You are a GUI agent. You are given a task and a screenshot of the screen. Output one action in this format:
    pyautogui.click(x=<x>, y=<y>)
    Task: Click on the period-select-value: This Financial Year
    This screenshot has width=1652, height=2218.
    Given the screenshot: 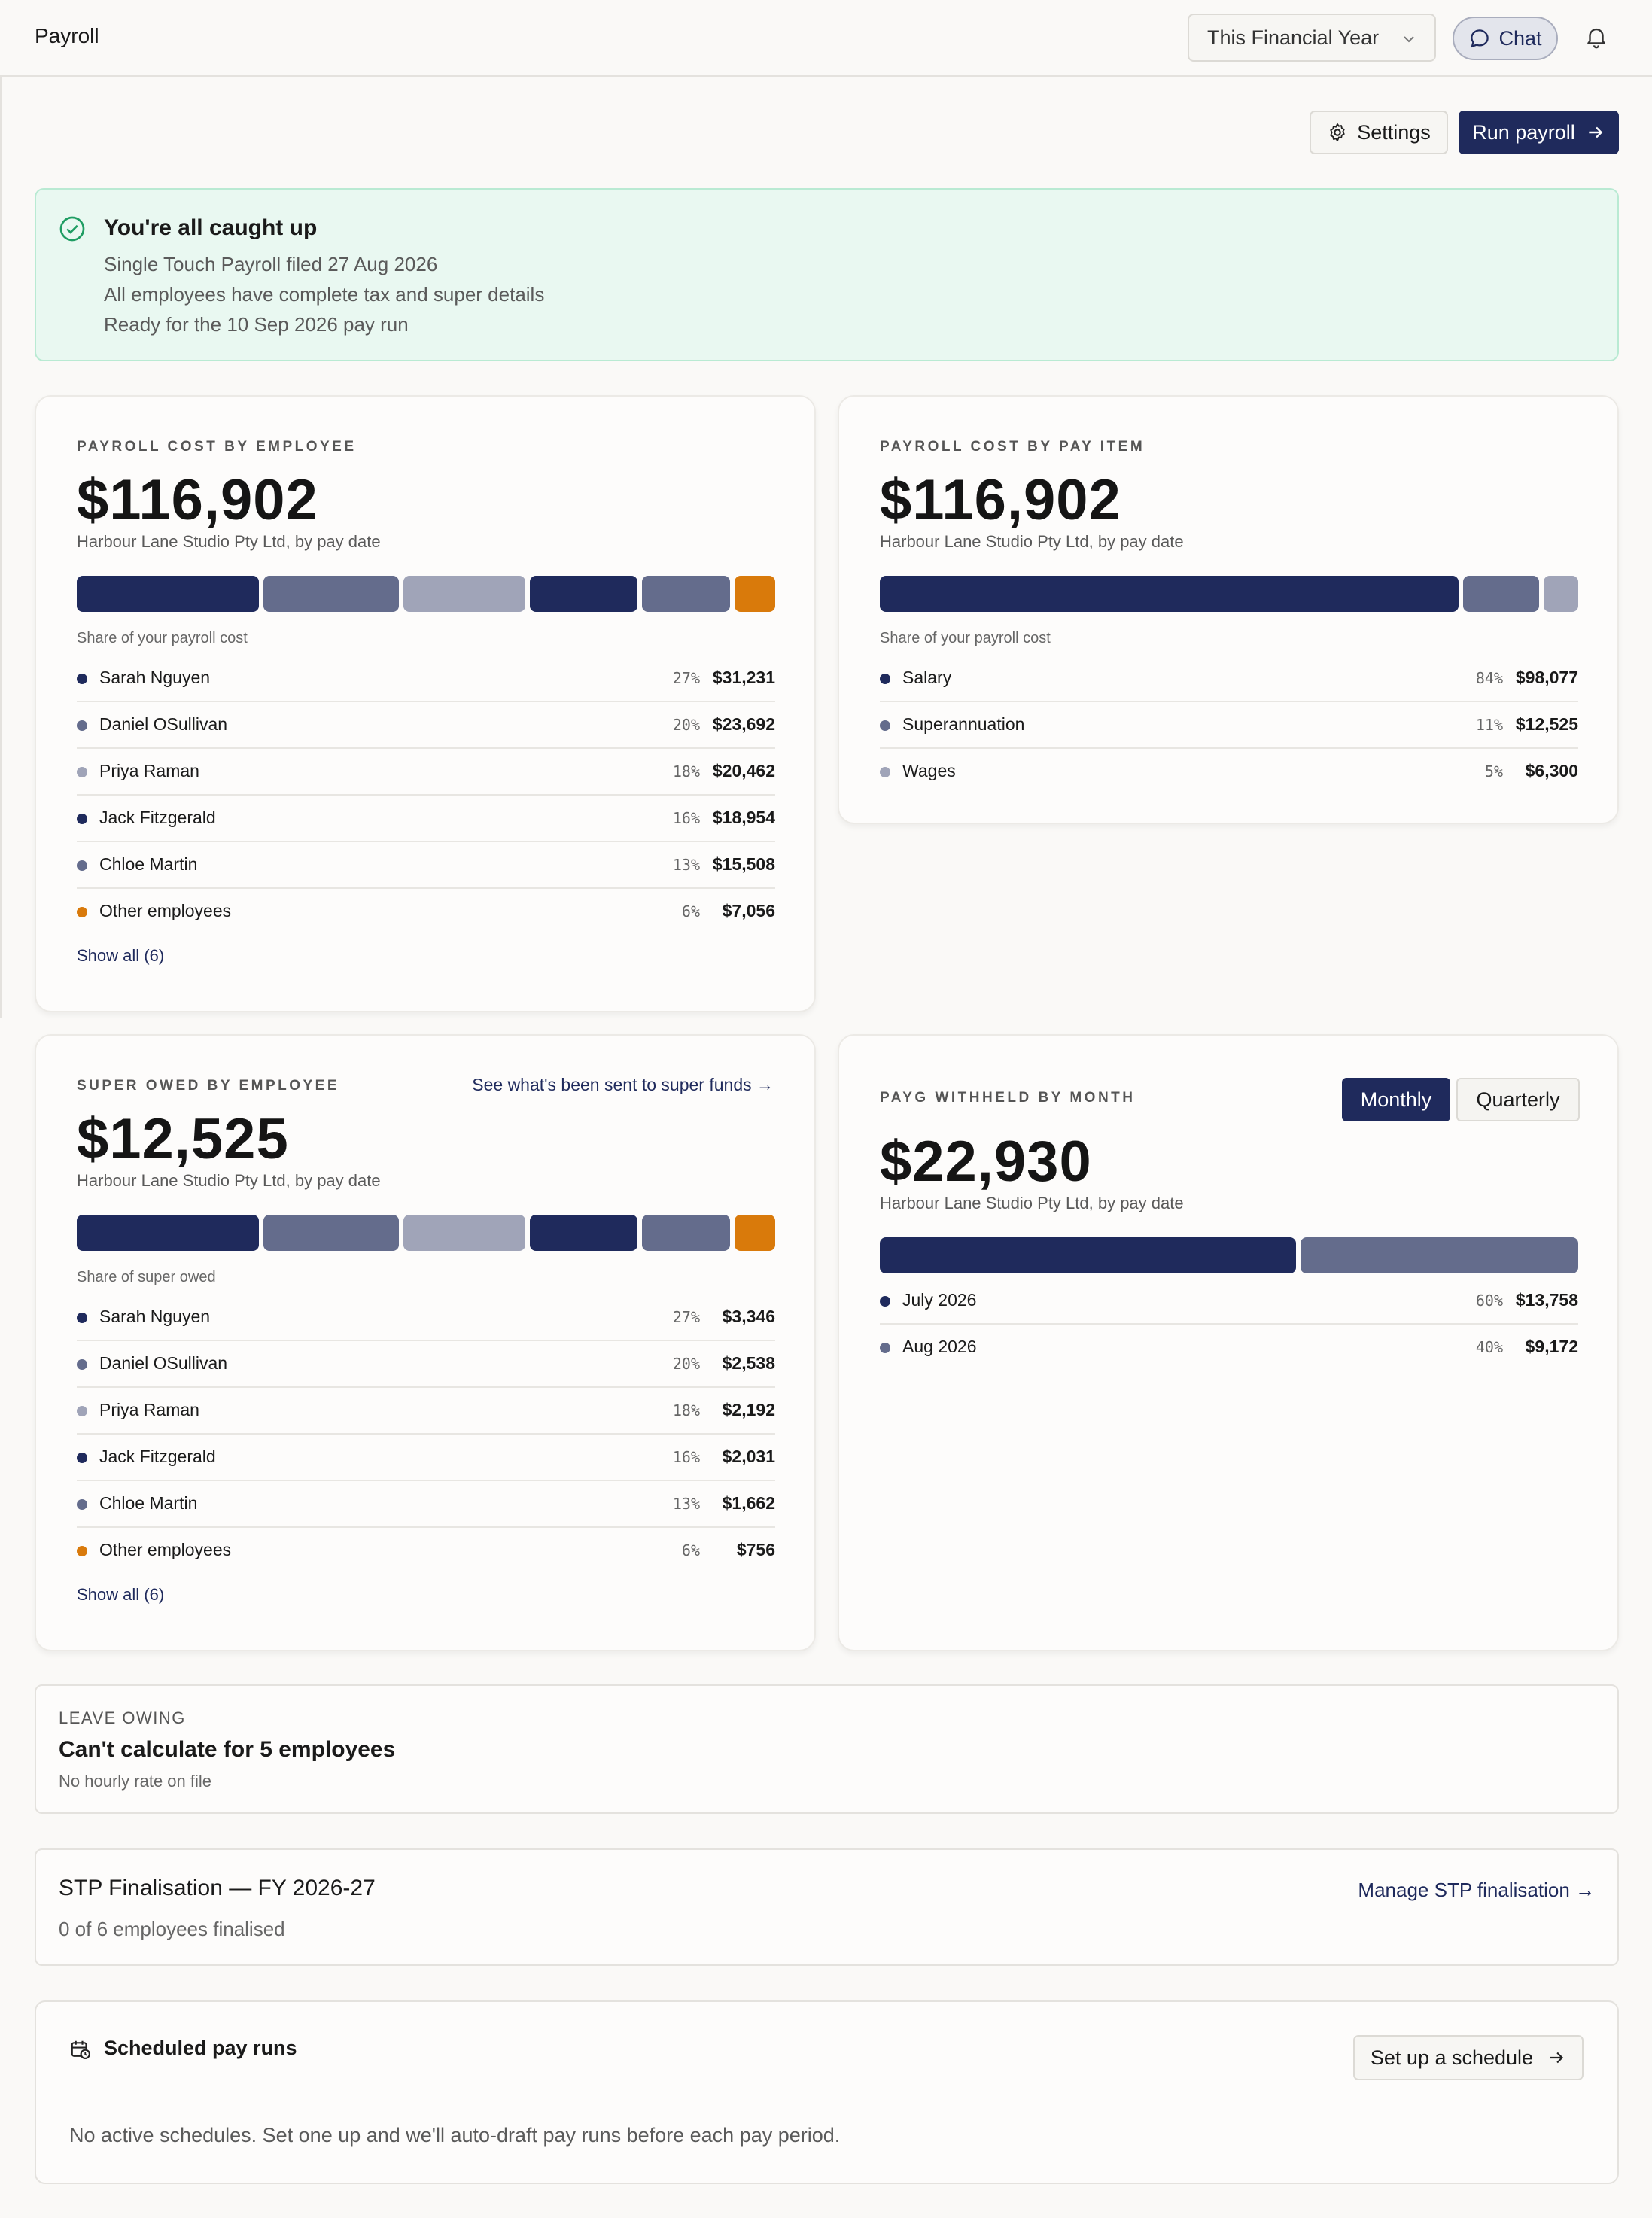 What is the action you would take?
    pyautogui.click(x=1293, y=37)
    